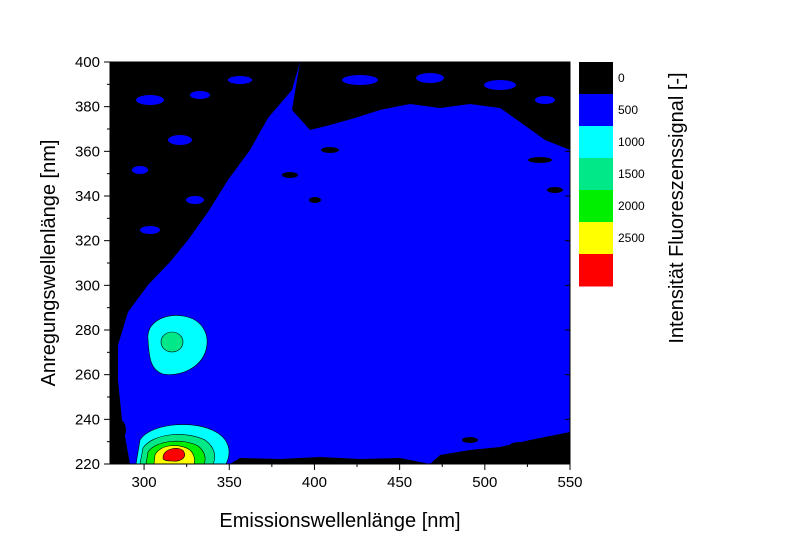  What do you see at coordinates (621, 78) in the screenshot?
I see `colorbar-tick-label: 0` at bounding box center [621, 78].